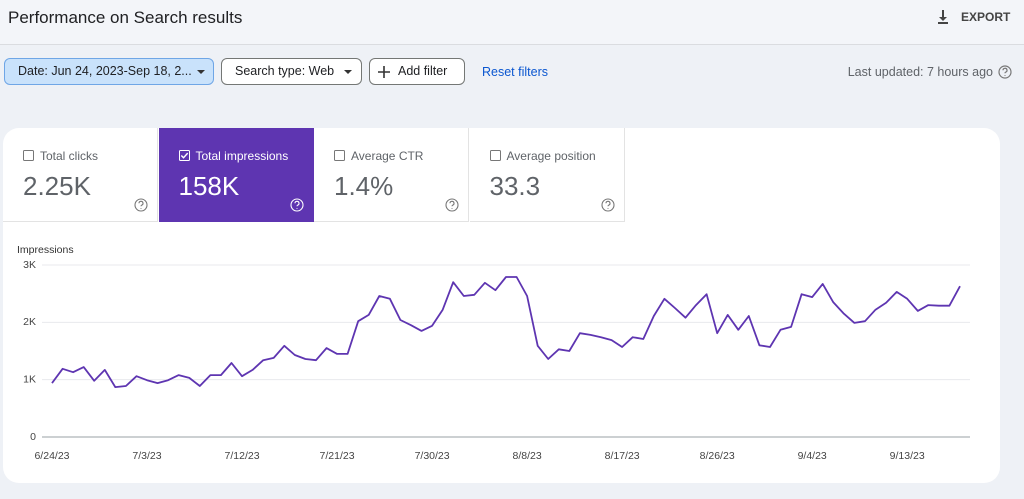 The image size is (1024, 499). Describe the element at coordinates (384, 72) in the screenshot. I see `plus-icon` at that location.